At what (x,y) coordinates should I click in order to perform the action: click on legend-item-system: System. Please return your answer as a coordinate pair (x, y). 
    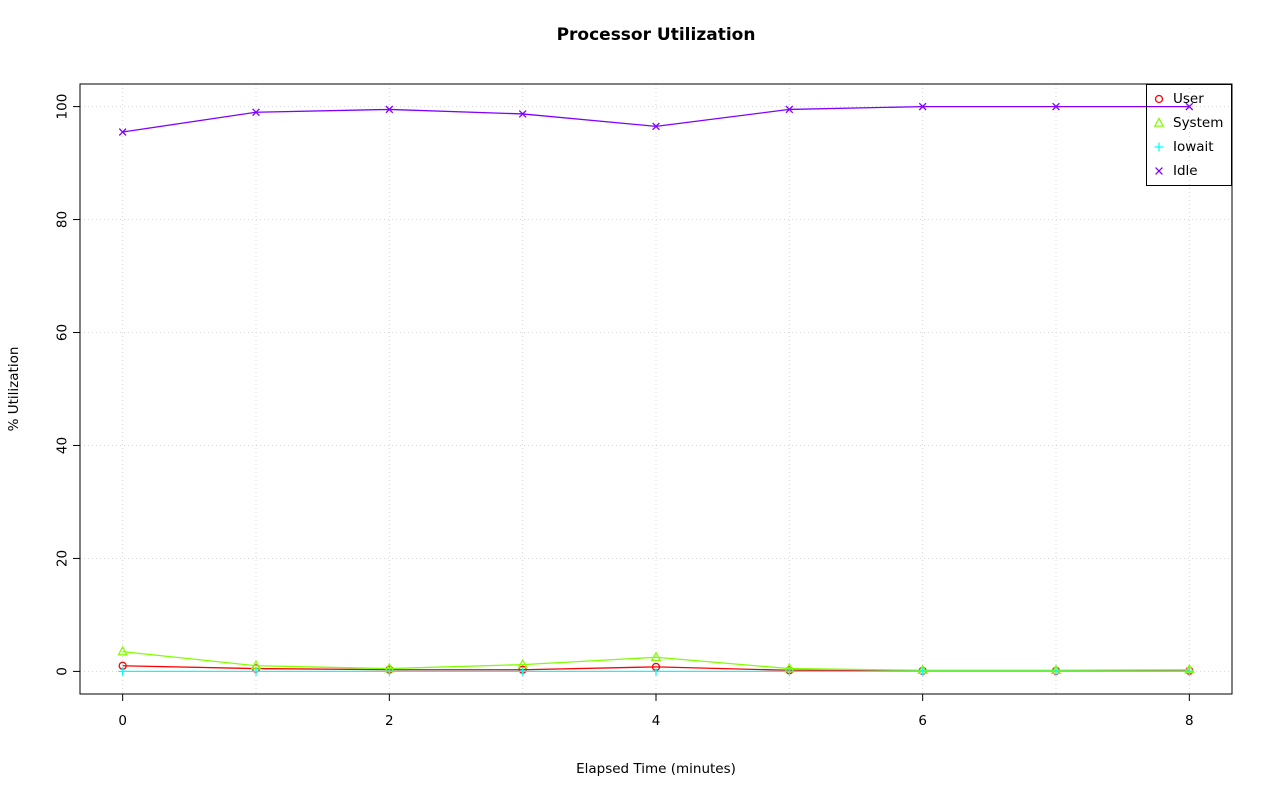
    Looking at the image, I should click on (1191, 123).